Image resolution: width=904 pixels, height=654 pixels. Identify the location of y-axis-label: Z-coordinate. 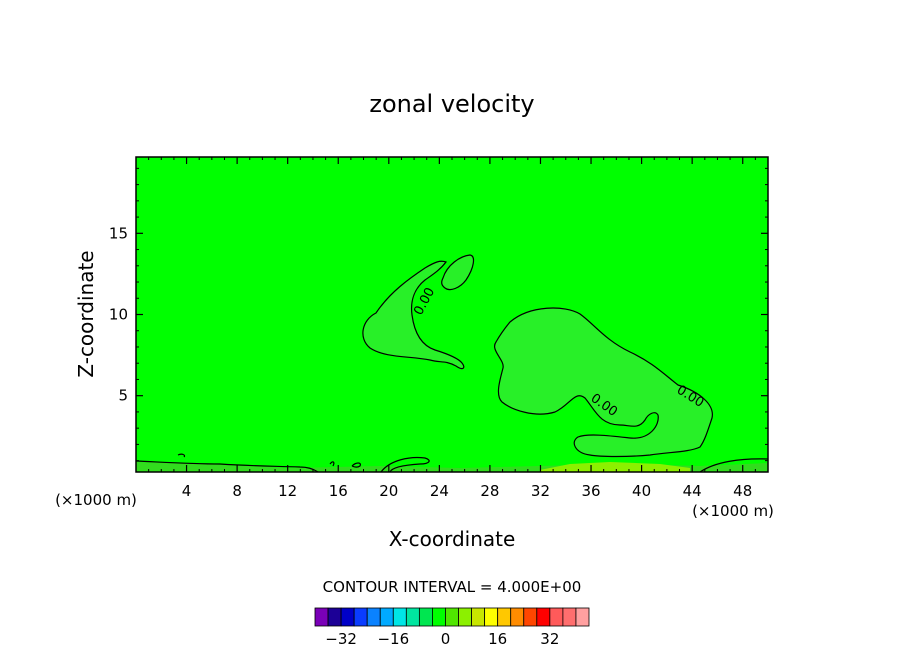
(86, 313).